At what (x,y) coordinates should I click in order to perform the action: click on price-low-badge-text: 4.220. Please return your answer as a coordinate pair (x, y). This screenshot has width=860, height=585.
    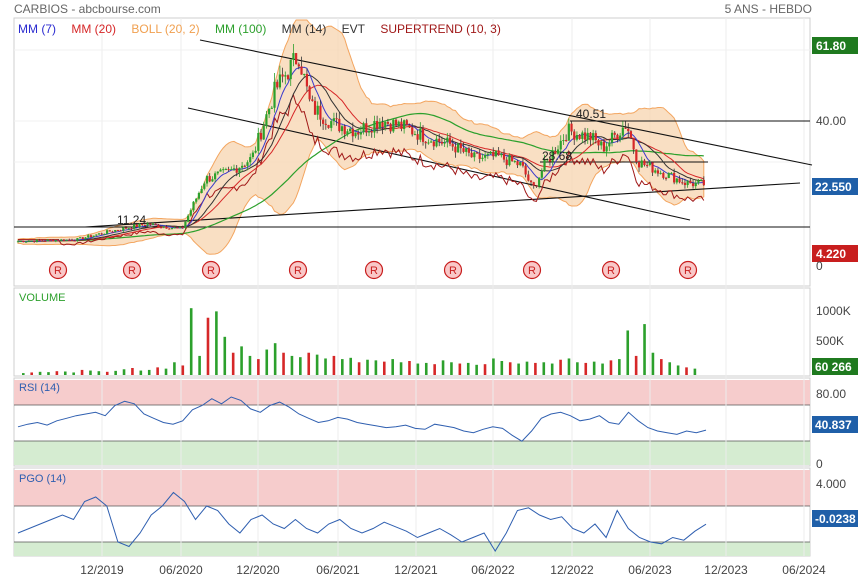
    Looking at the image, I should click on (831, 254).